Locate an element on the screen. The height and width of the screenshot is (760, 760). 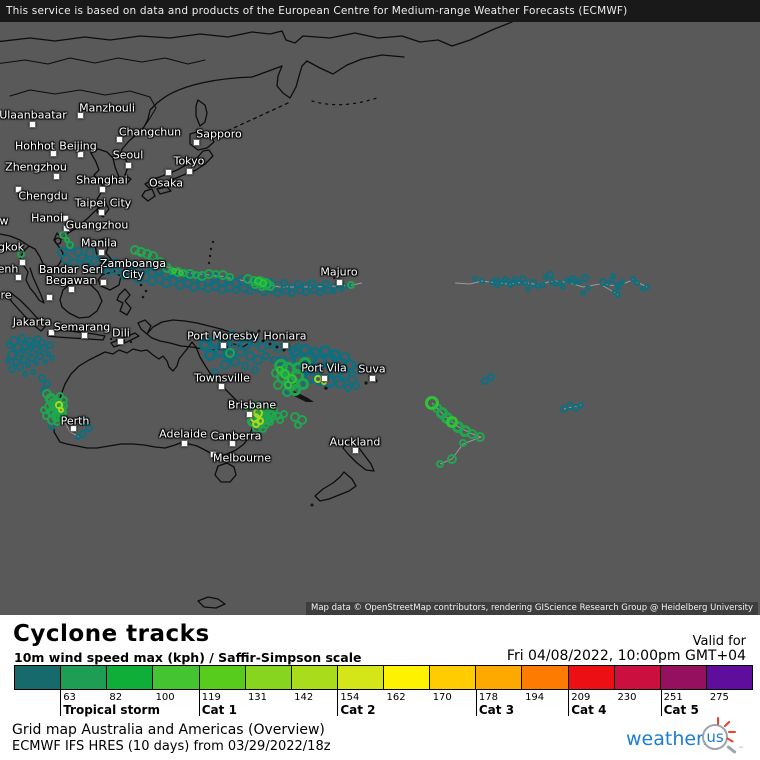
city-marker-re is located at coordinates (49, 297).